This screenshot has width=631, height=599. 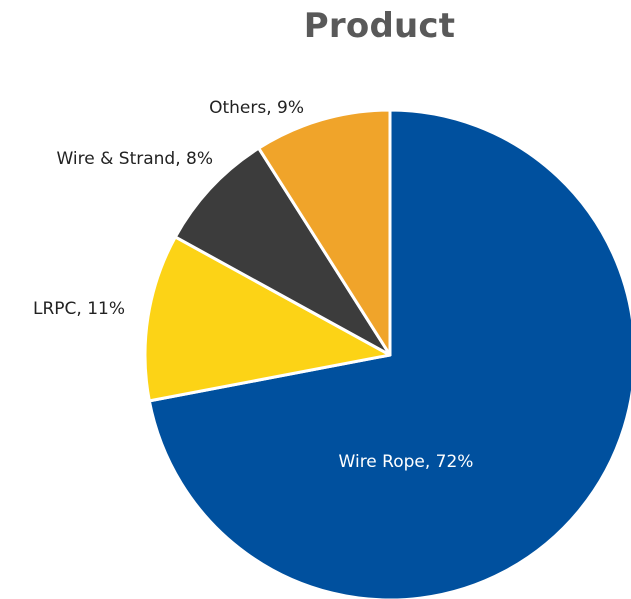 I want to click on data-label-wire-rope: Wire Rope, 72%, so click(x=406, y=462).